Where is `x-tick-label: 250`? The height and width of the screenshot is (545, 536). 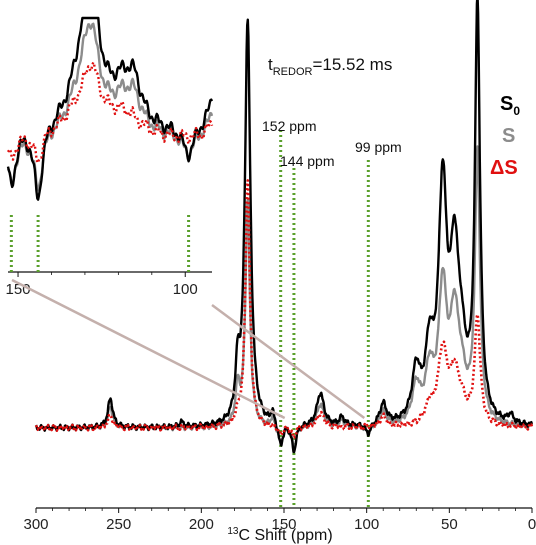
x-tick-label: 250 is located at coordinates (118, 524).